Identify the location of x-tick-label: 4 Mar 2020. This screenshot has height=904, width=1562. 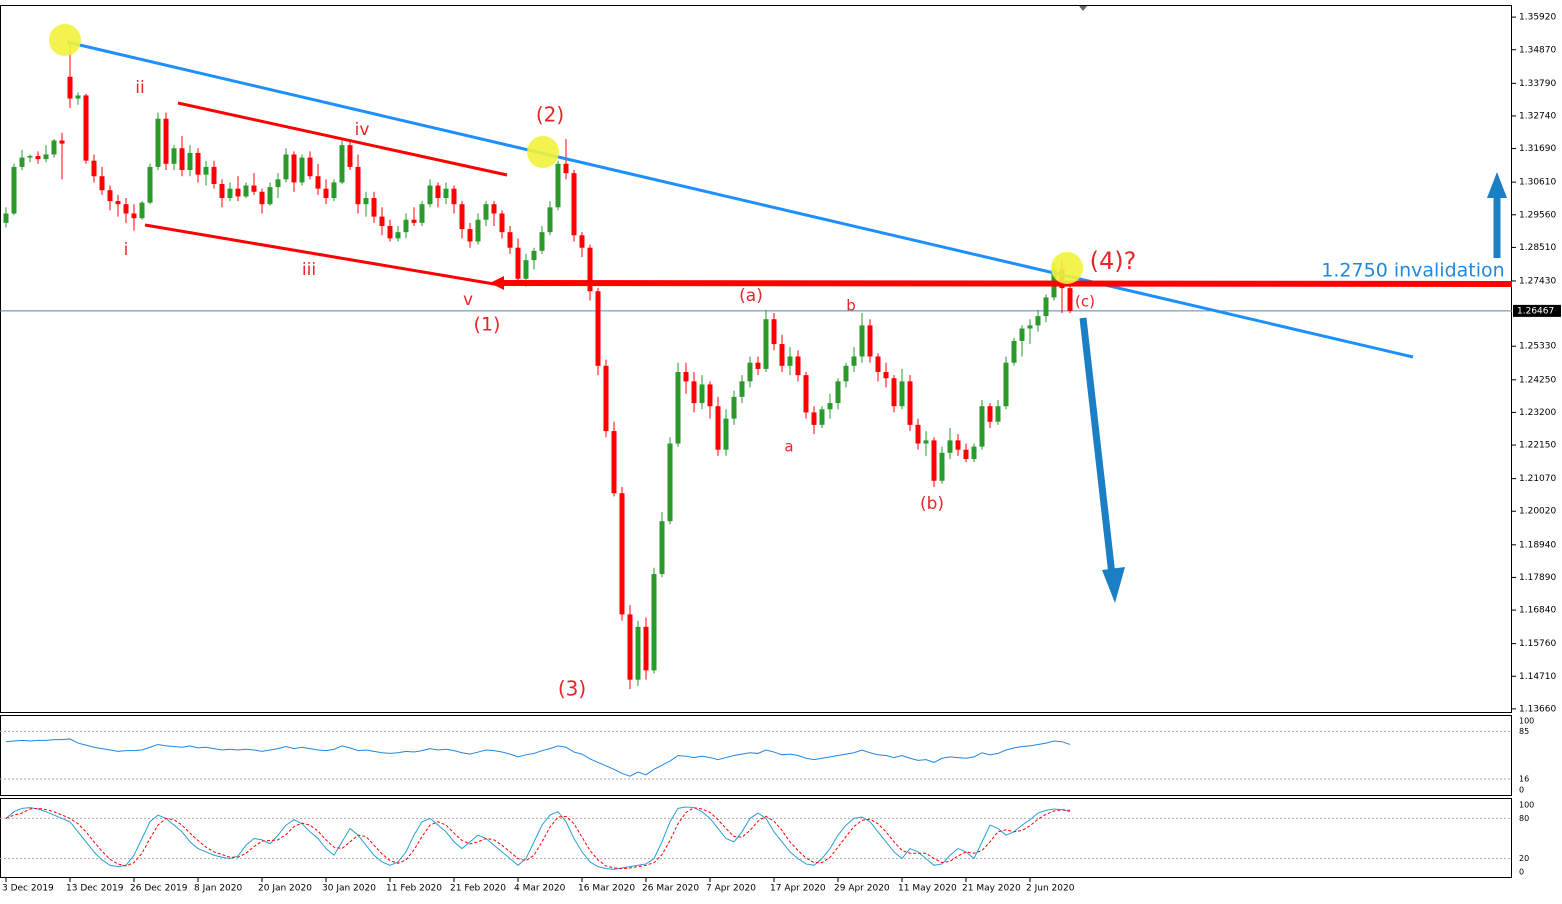
(540, 889).